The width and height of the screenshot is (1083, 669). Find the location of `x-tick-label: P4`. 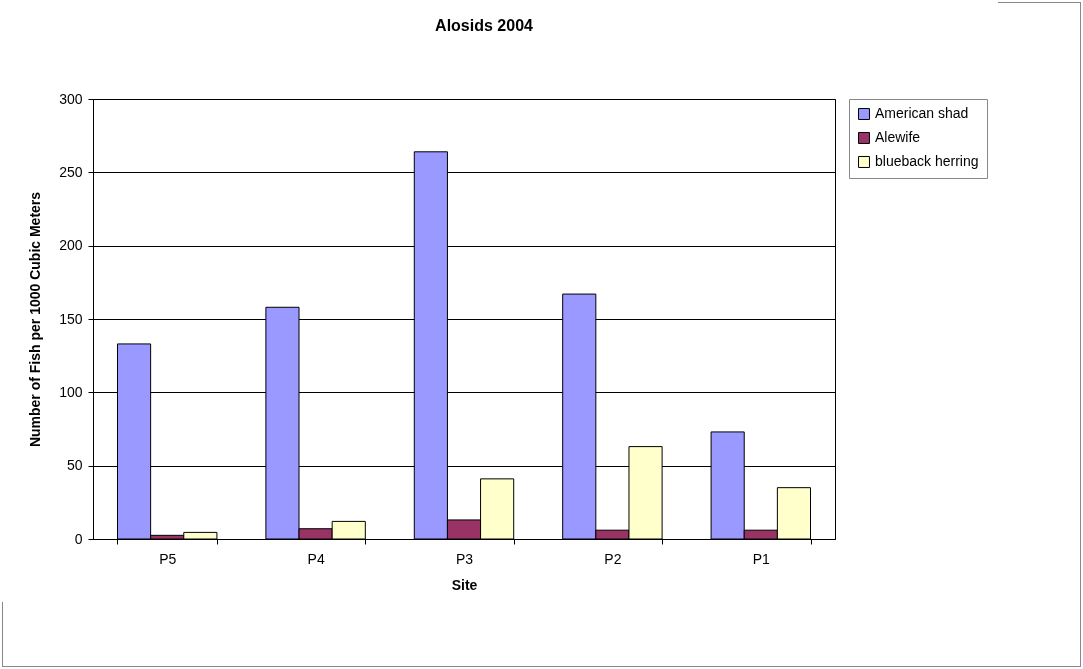

x-tick-label: P4 is located at coordinates (316, 558).